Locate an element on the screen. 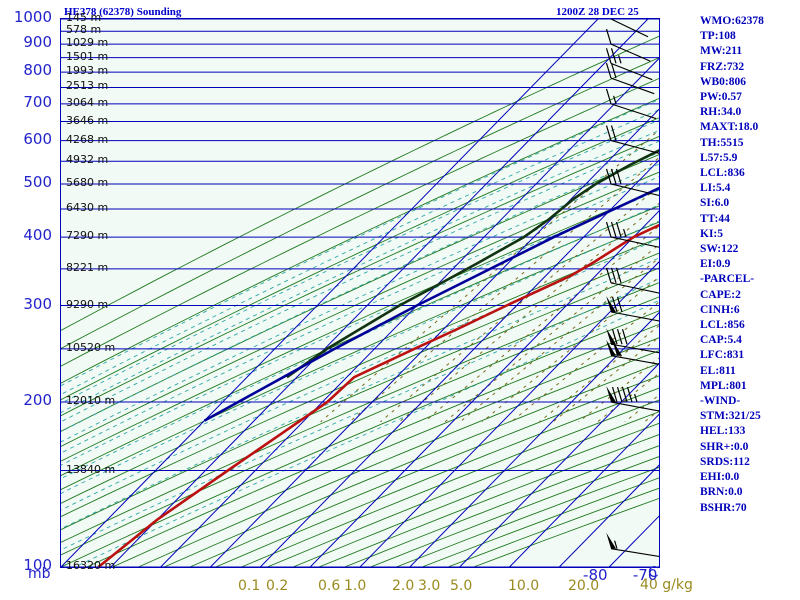 Image resolution: width=800 pixels, height=600 pixels. stat-wmo: WMO:62378 is located at coordinates (732, 21).